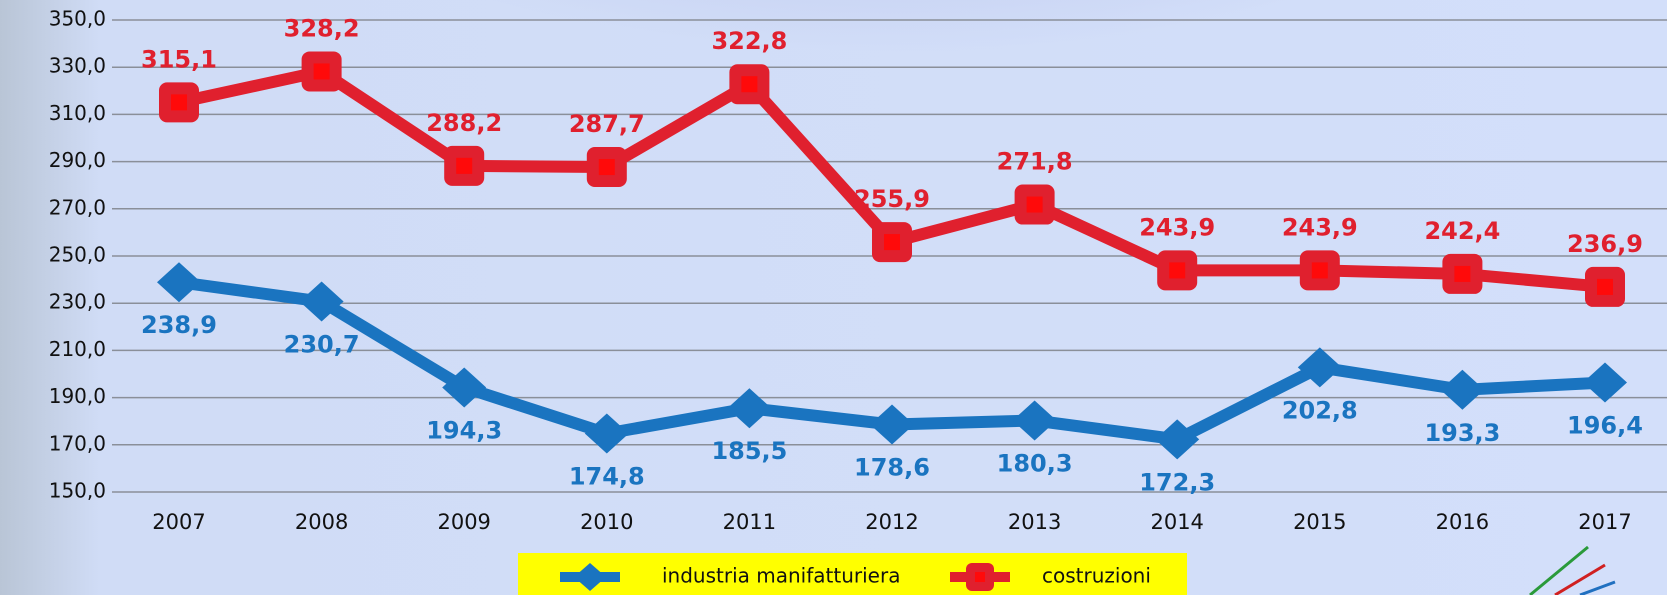 The image size is (1667, 595). Describe the element at coordinates (77, 160) in the screenshot. I see `y-tick-label: 290,0` at that location.